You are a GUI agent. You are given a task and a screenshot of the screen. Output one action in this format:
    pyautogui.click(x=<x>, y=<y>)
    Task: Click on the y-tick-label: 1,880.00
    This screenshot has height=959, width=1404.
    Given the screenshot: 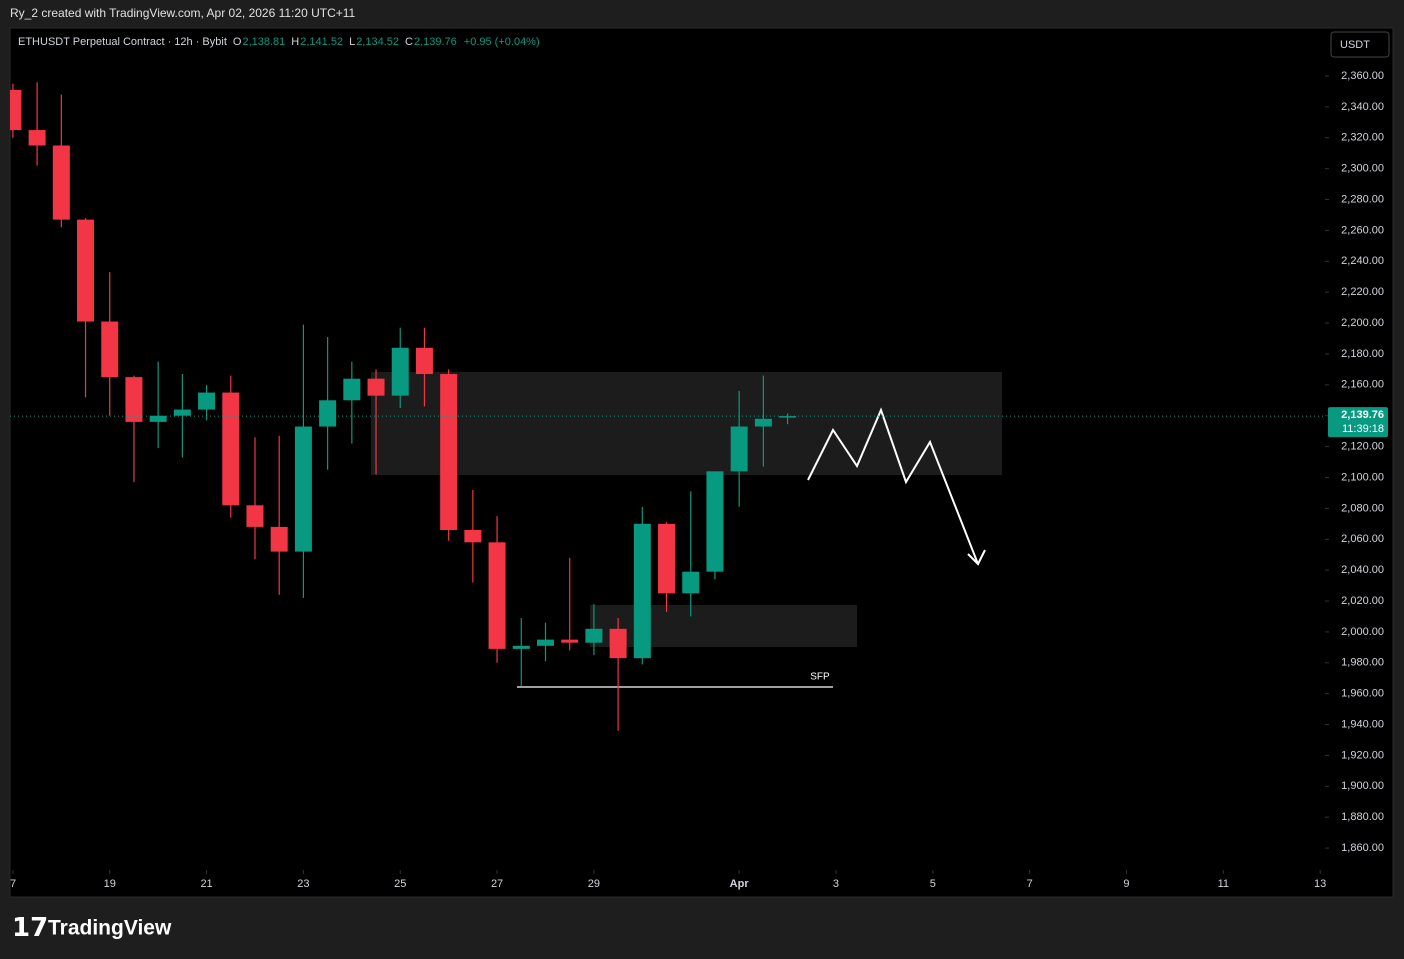 What is the action you would take?
    pyautogui.click(x=1362, y=817)
    